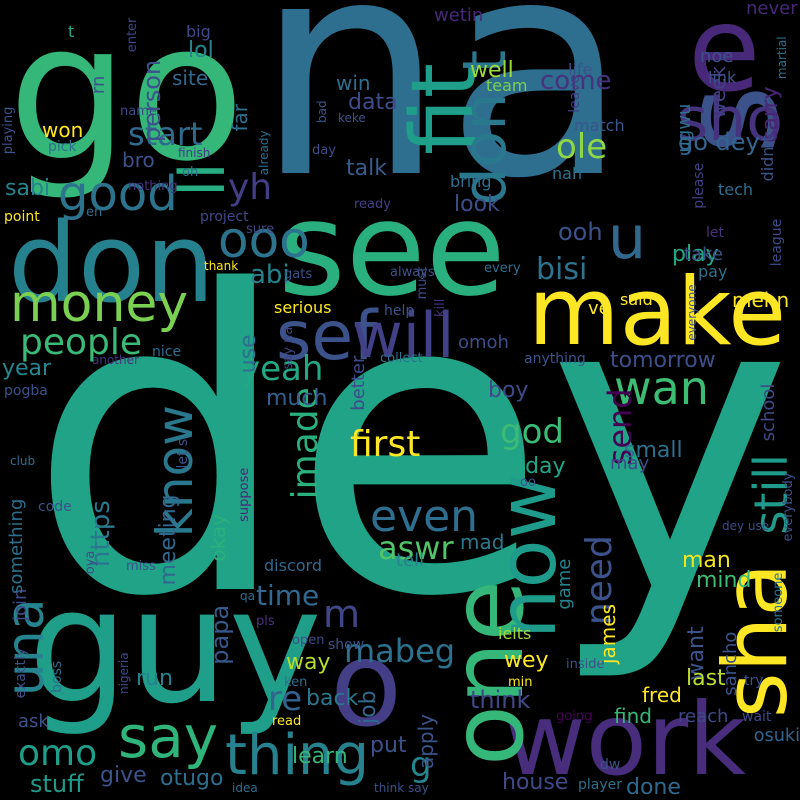 This screenshot has width=800, height=800. I want to click on word-tomorrow: tomorrow, so click(663, 360).